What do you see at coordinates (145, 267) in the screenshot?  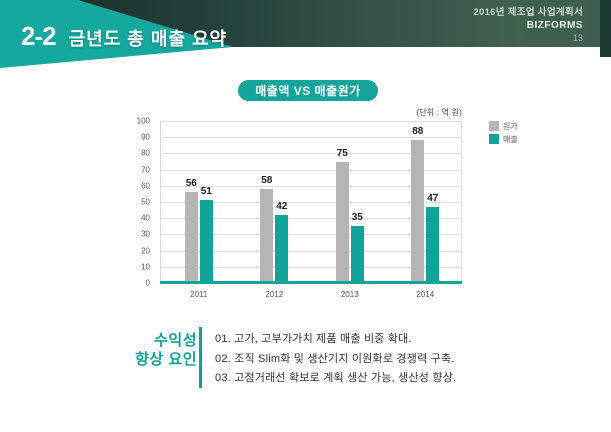 I see `y-axis-tick: 10` at bounding box center [145, 267].